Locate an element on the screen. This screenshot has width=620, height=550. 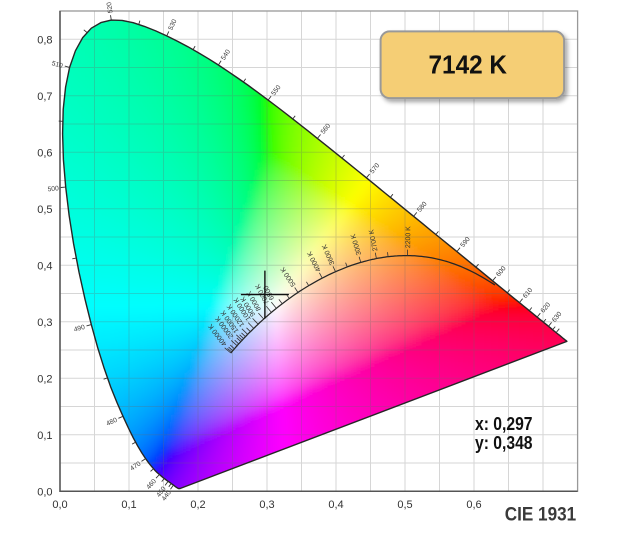
svg-text: 0,8 is located at coordinates (44, 40).